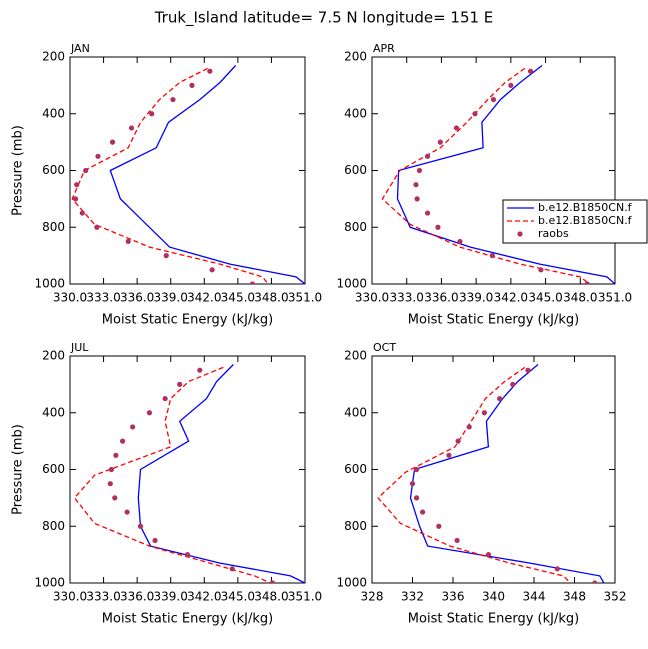  What do you see at coordinates (574, 597) in the screenshot?
I see `x-tick-label: 348` at bounding box center [574, 597].